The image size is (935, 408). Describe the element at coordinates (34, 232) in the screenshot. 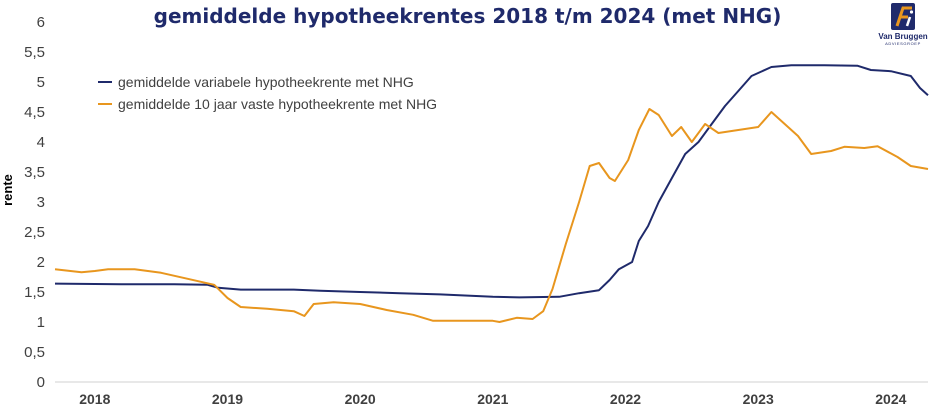

I see `y-tick-label: 2,5` at that location.